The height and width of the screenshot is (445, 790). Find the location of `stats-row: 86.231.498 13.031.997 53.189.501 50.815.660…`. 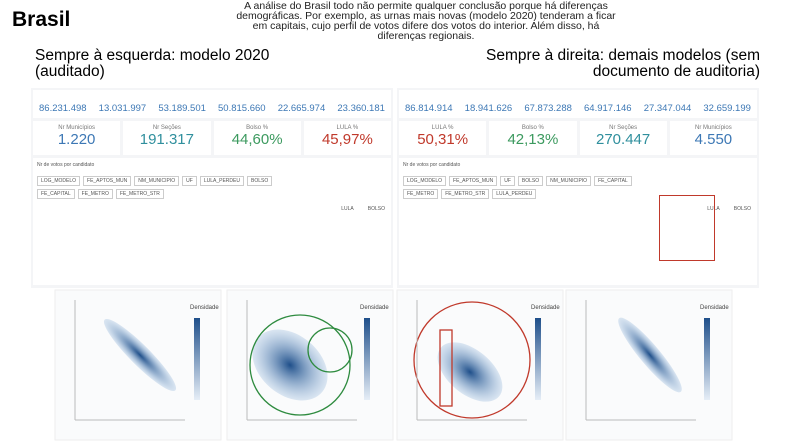

stats-row: 86.231.498 13.031.997 53.189.501 50.815.660… is located at coordinates (212, 104).